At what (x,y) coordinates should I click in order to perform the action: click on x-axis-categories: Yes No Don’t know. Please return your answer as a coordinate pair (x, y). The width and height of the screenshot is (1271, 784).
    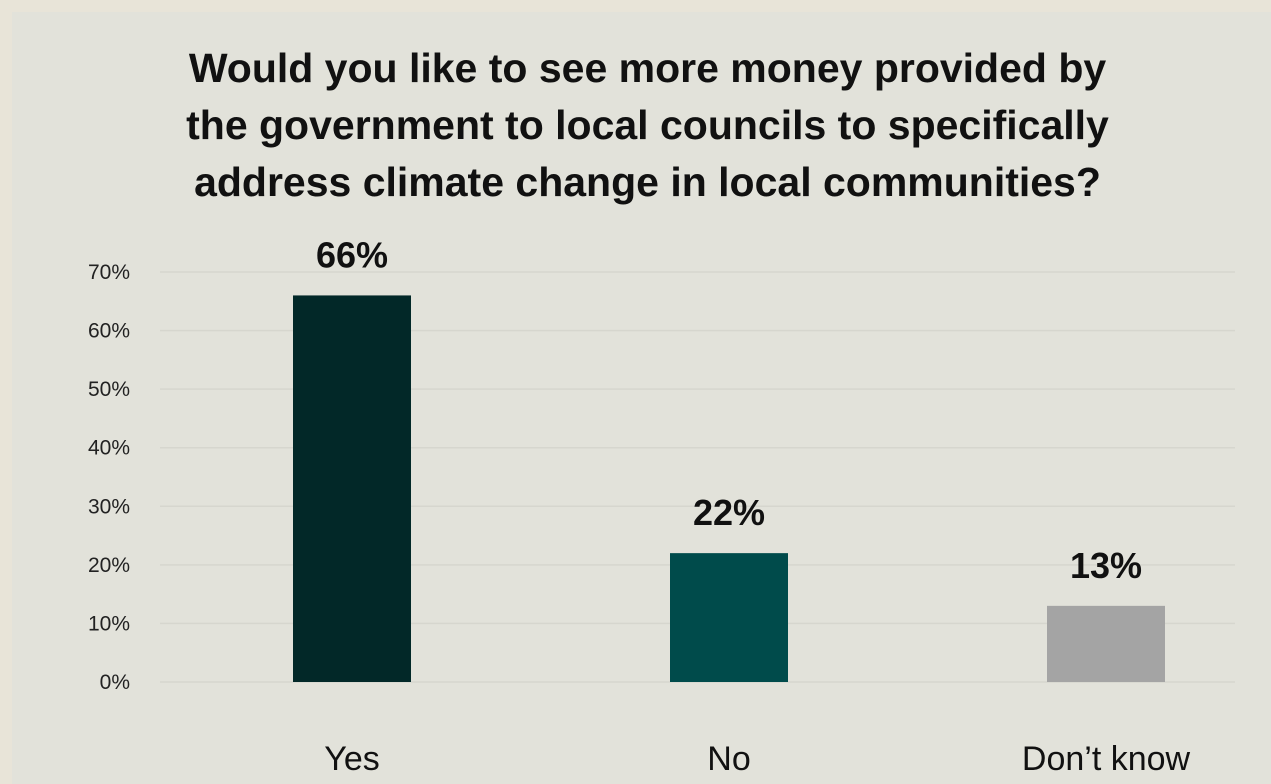
    Looking at the image, I should click on (757, 759).